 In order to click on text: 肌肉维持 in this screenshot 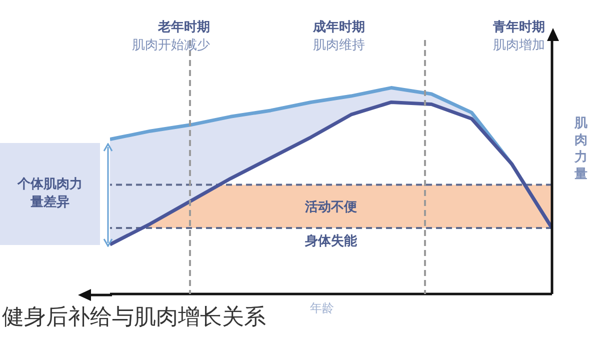, I will do `click(338, 45)`.